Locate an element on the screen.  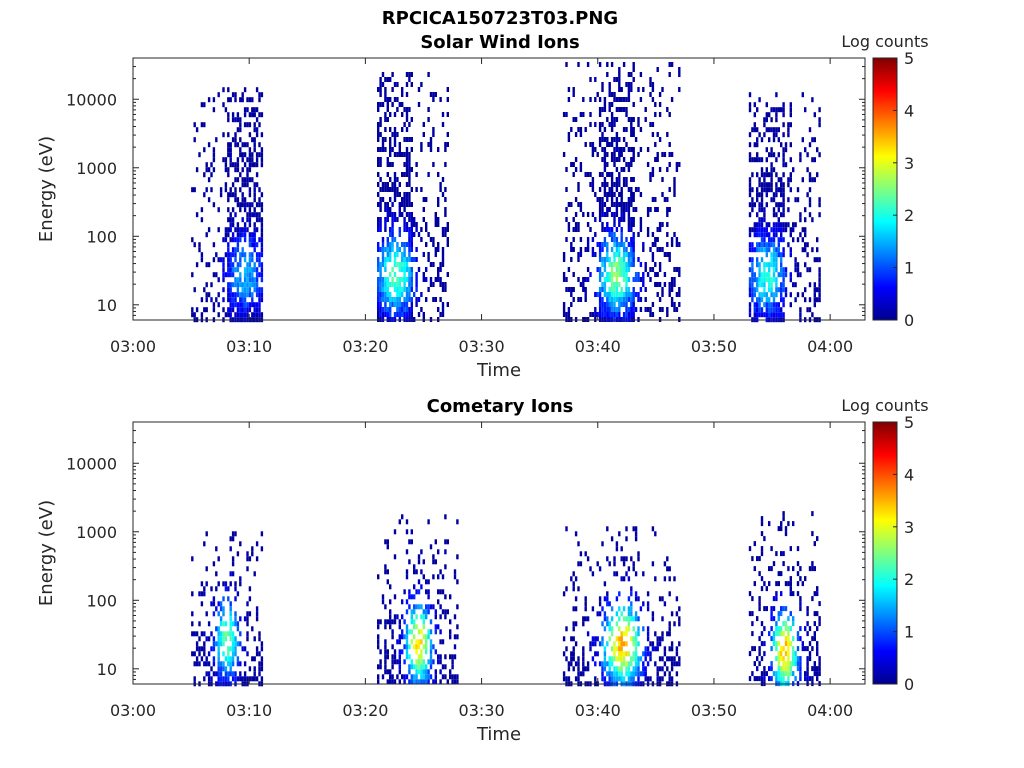
cometary-colorbar-label: Log counts is located at coordinates (884, 405).